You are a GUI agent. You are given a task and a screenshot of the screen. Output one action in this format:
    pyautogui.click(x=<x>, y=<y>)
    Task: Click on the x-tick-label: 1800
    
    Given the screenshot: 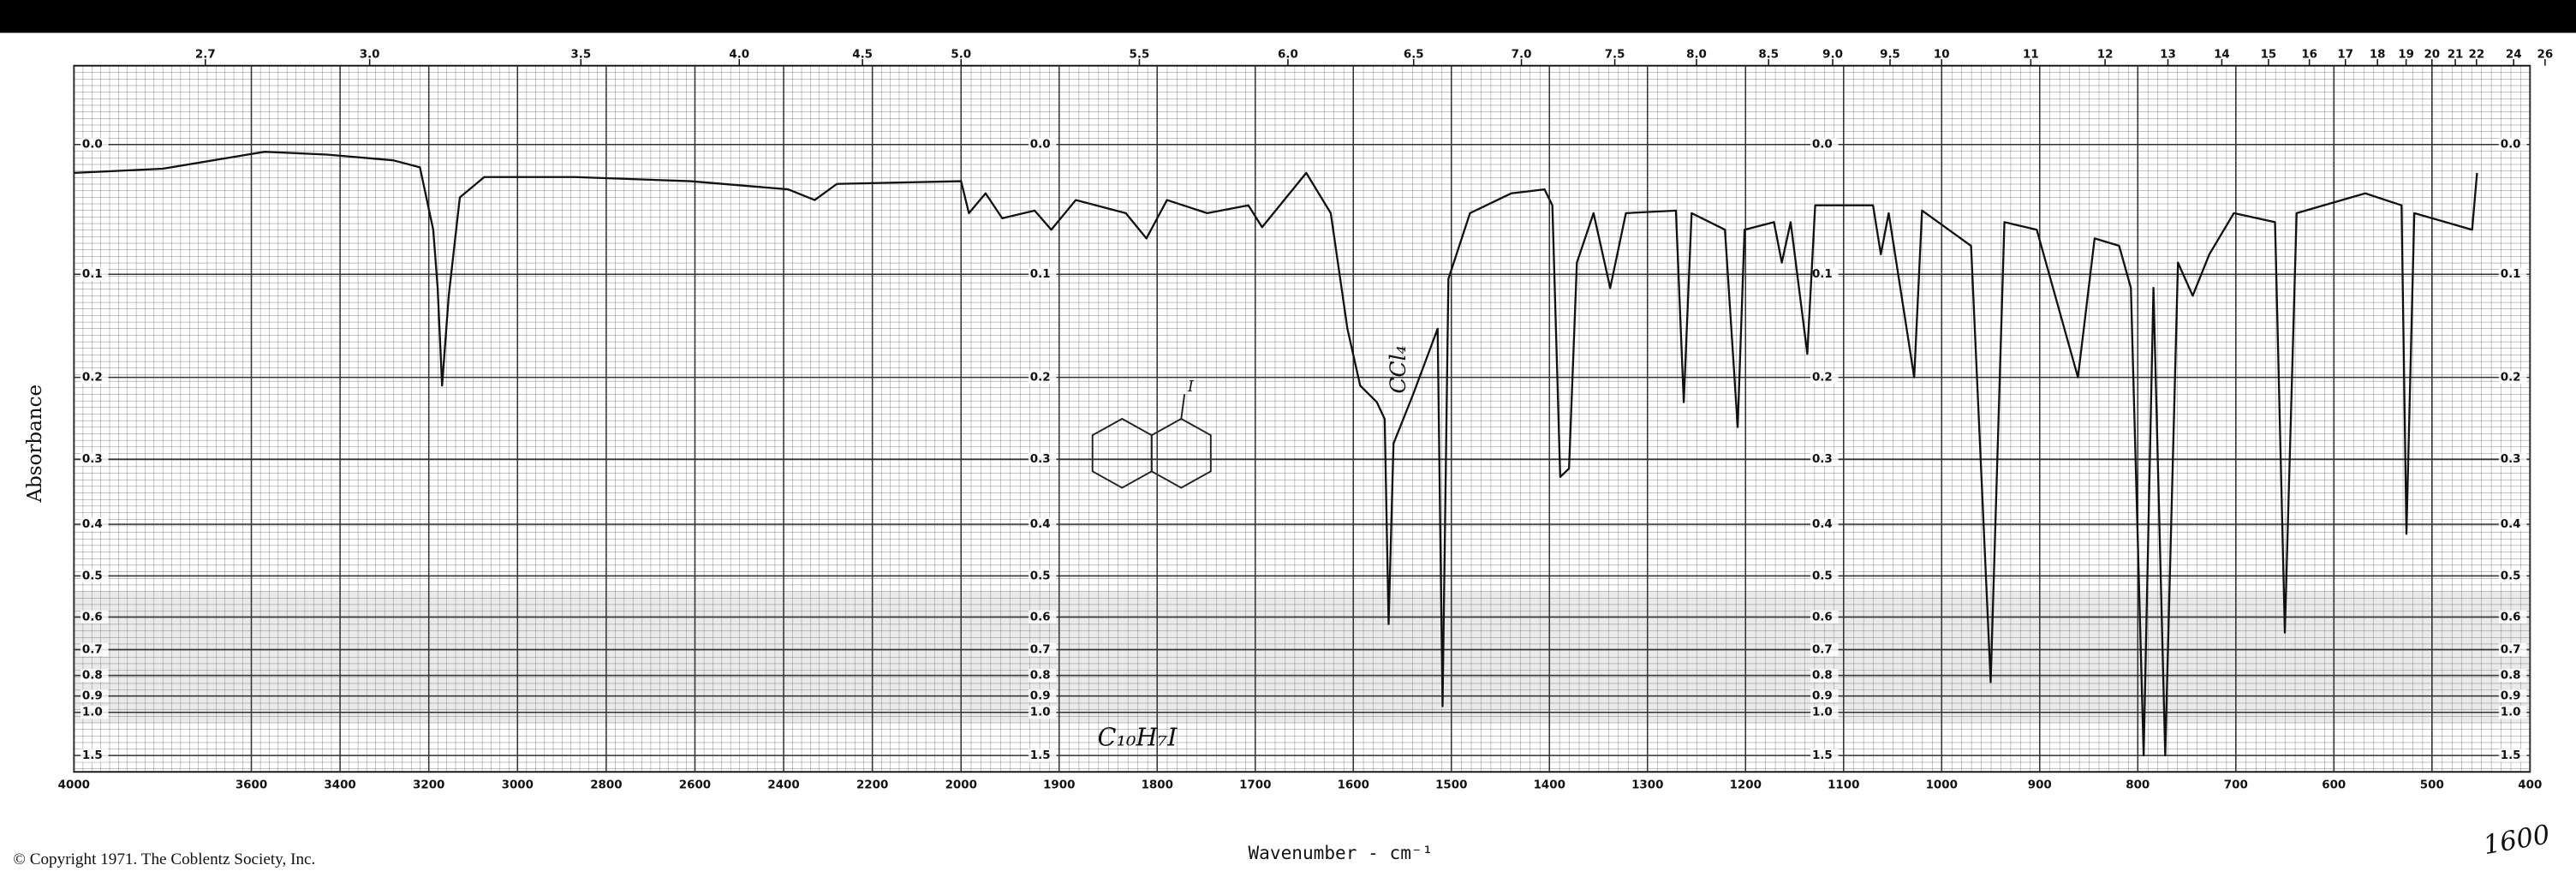 What is the action you would take?
    pyautogui.click(x=1157, y=785)
    